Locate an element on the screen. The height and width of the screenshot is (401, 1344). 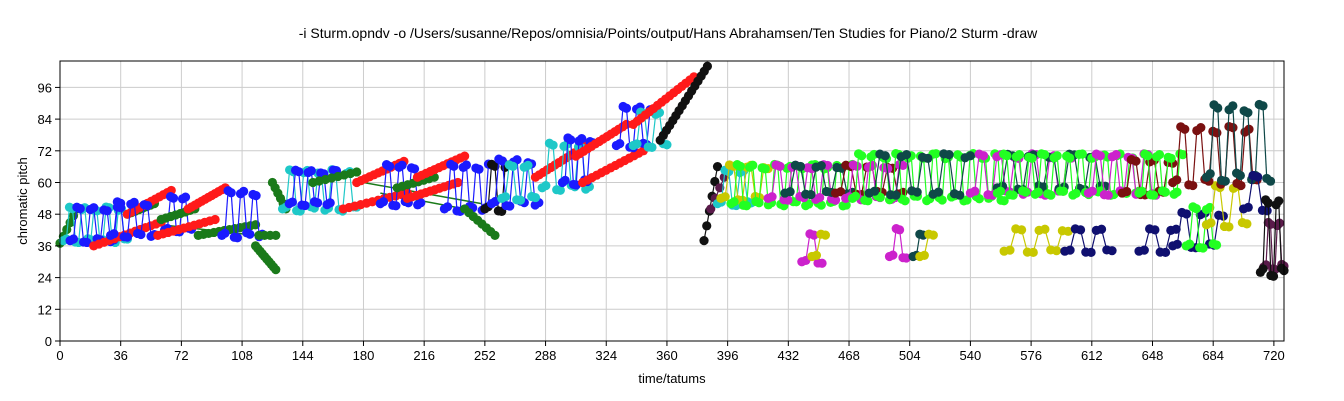
series-green is located at coordinates (265, 258).